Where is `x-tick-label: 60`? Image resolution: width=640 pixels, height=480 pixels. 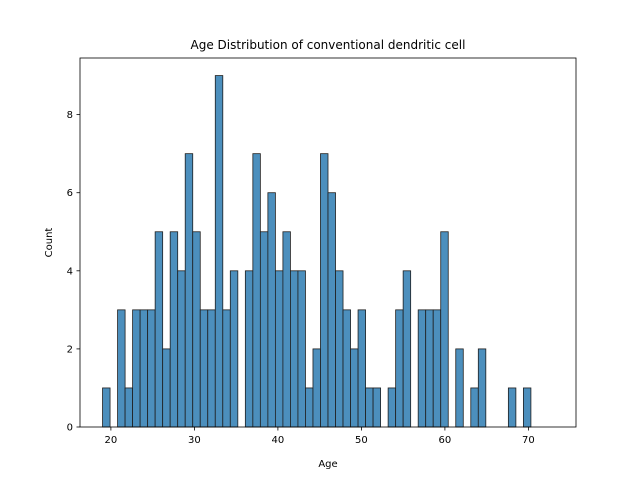 x-tick-label: 60 is located at coordinates (445, 440).